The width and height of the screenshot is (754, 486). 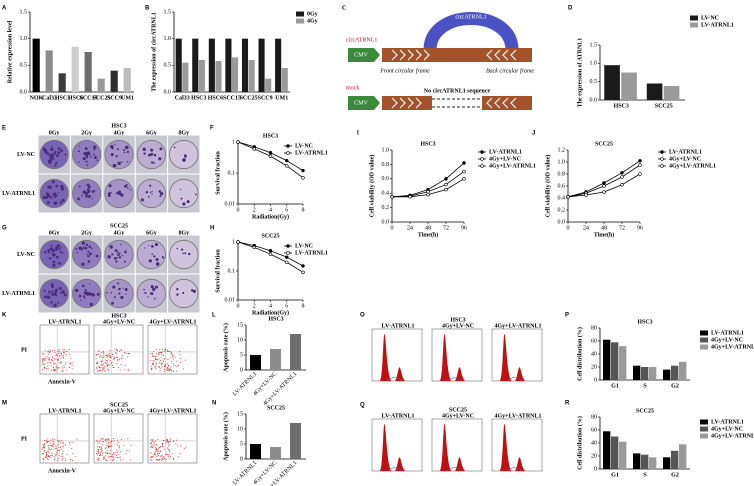 What do you see at coordinates (218, 173) in the screenshot?
I see `y-axis-label: Survival fraction` at bounding box center [218, 173].